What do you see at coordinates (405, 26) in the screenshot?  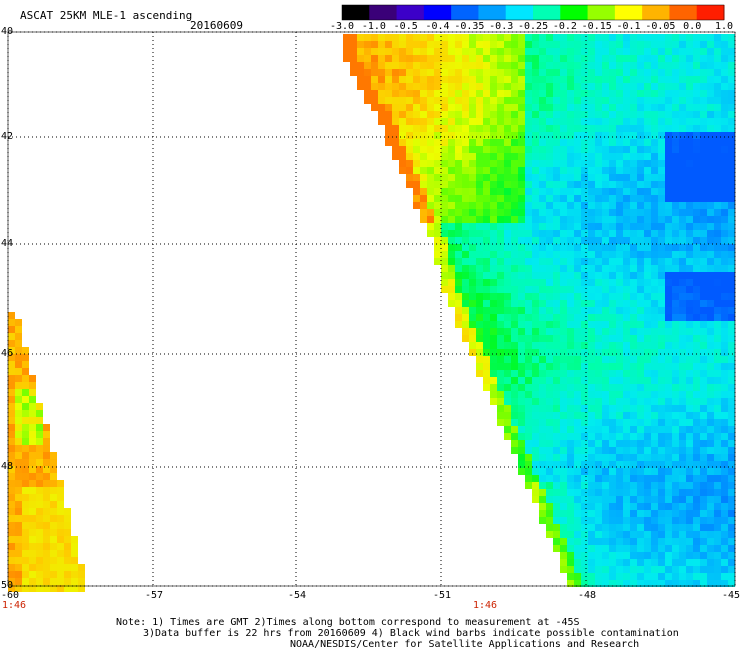 I see `colorbar-tick-label: -0.5` at bounding box center [405, 26].